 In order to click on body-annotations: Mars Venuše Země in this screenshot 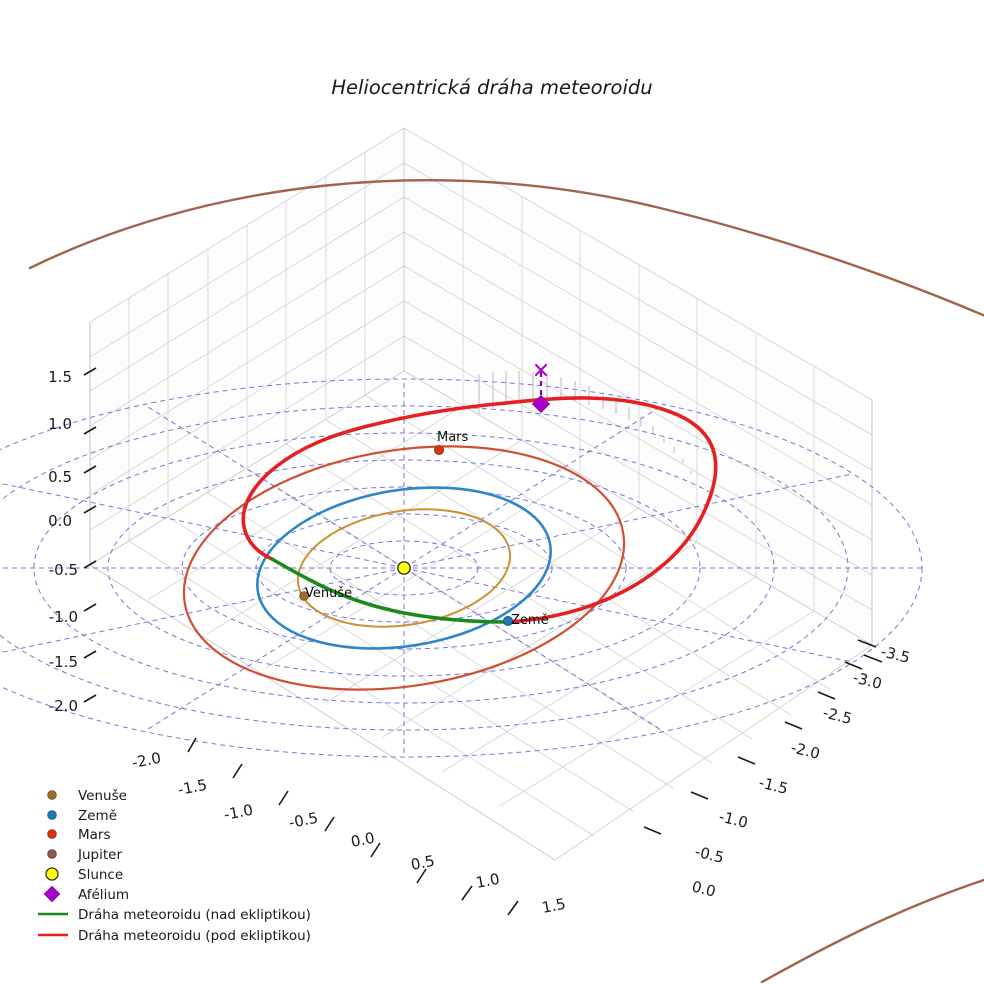, I will do `click(427, 529)`.